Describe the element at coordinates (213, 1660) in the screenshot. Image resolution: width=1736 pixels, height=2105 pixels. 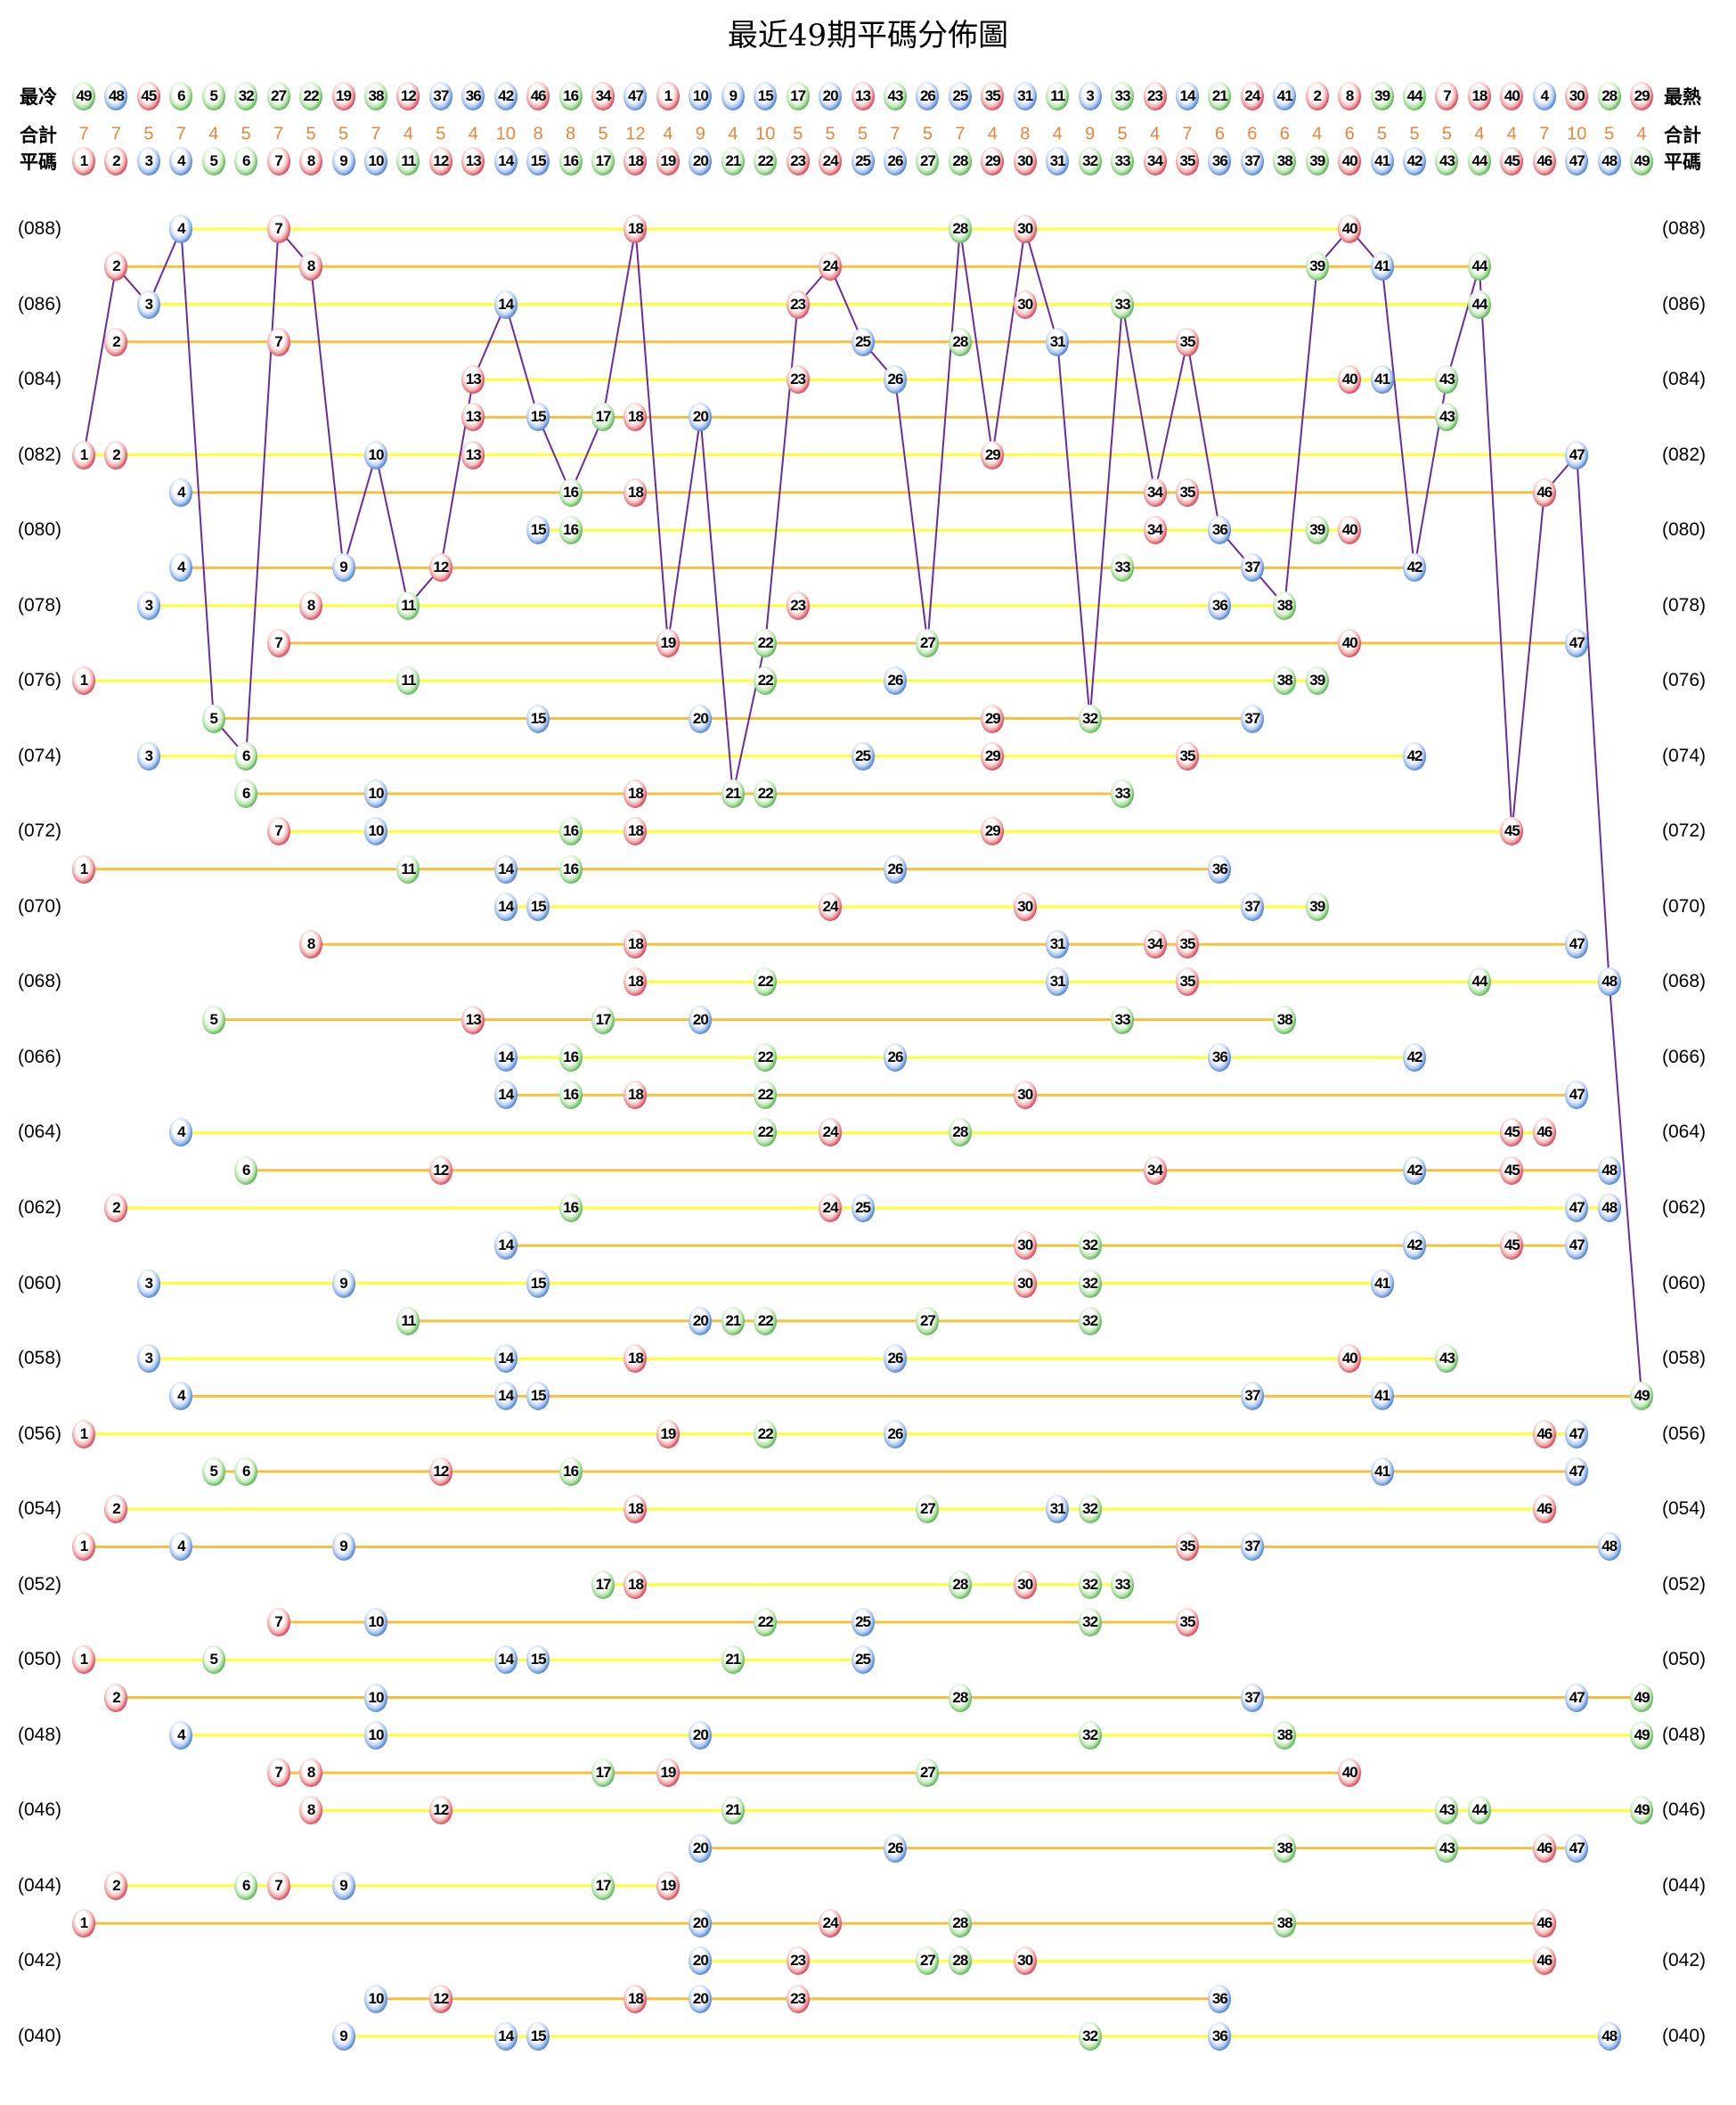
I see `draw-ball: 5` at that location.